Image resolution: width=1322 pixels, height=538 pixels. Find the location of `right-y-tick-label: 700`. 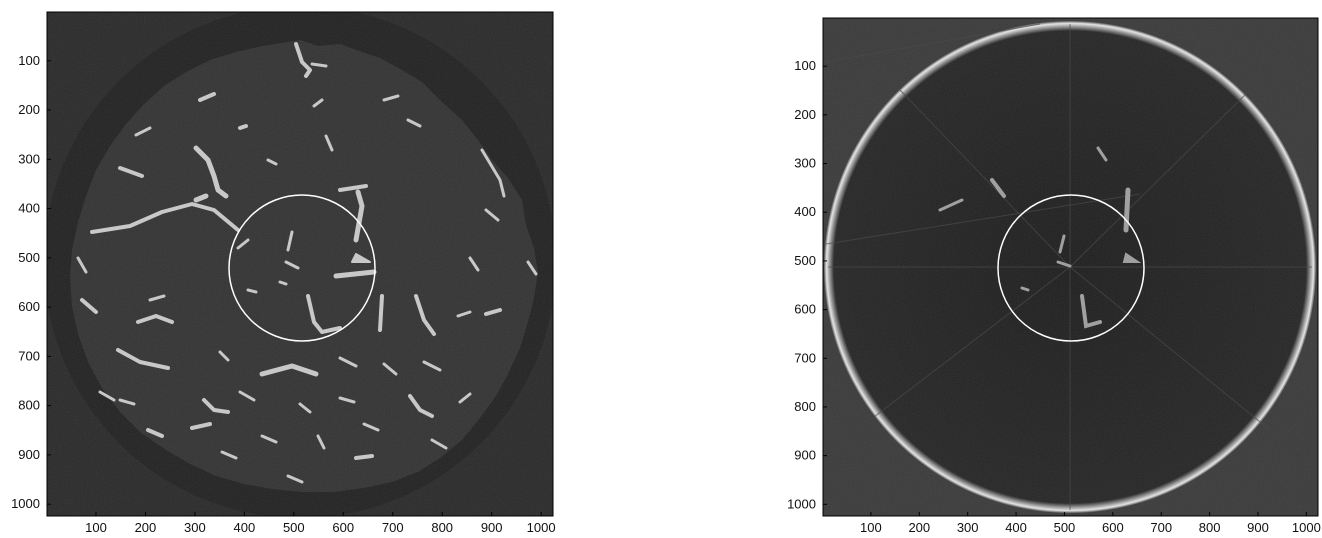

right-y-tick-label: 700 is located at coordinates (805, 357).